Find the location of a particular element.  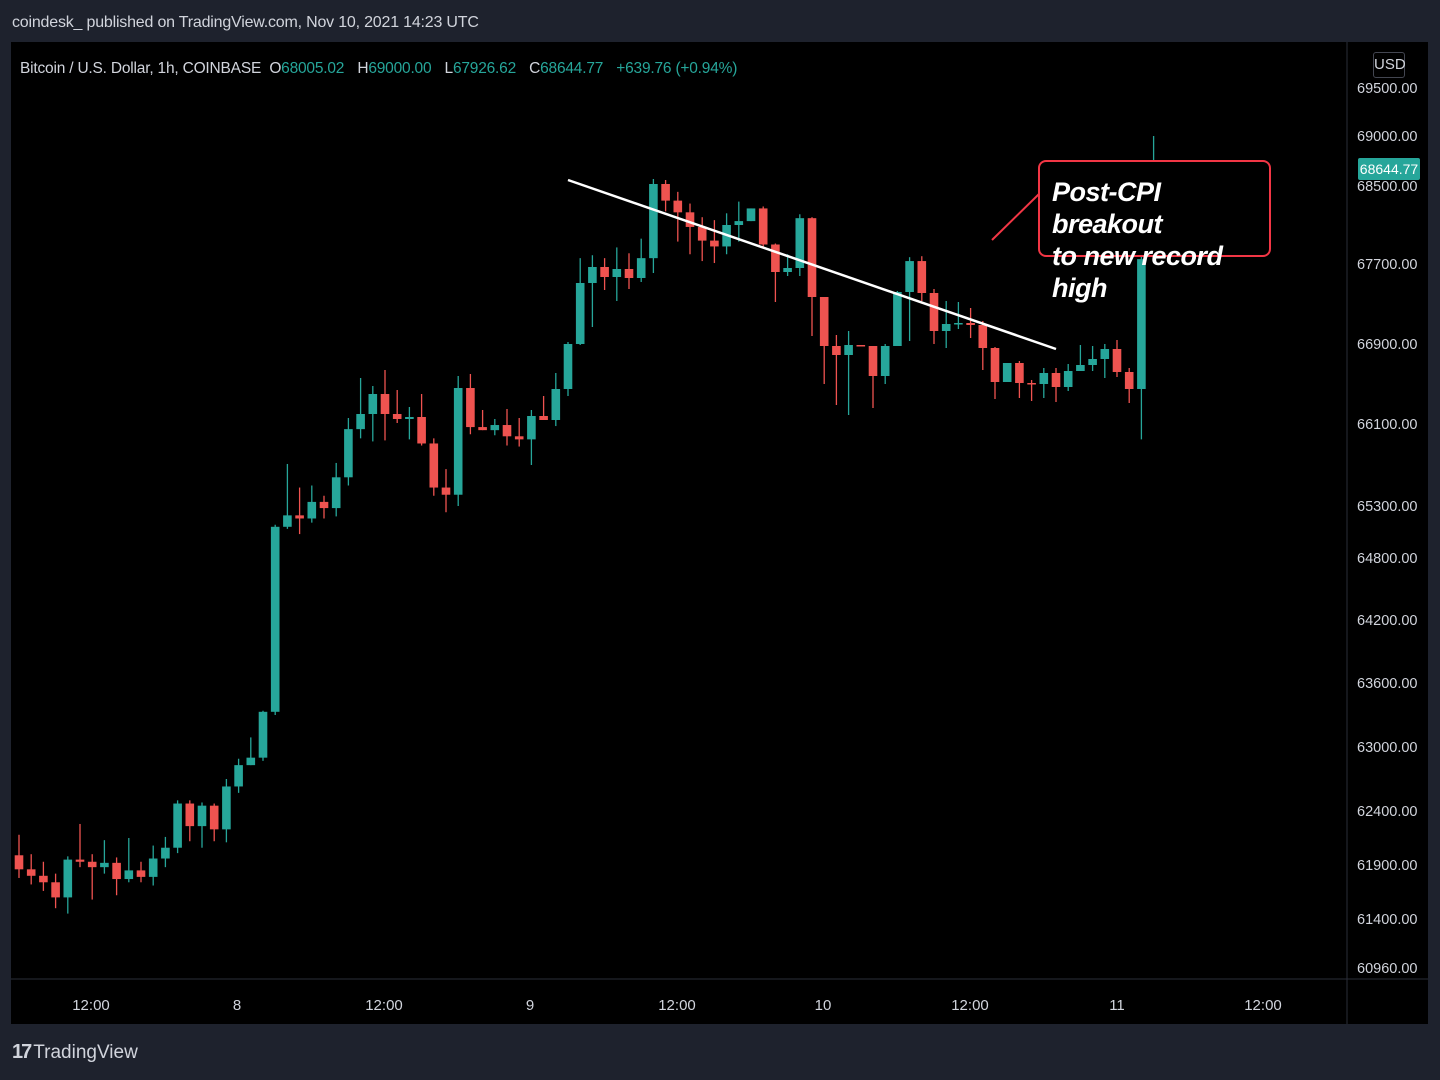

currency-button: USD is located at coordinates (1389, 65).